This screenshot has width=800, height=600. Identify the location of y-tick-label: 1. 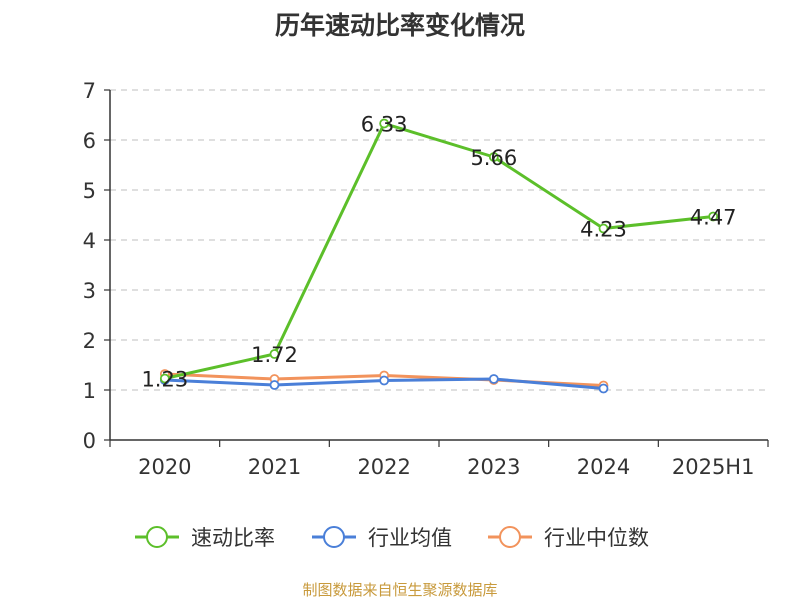
(89, 391).